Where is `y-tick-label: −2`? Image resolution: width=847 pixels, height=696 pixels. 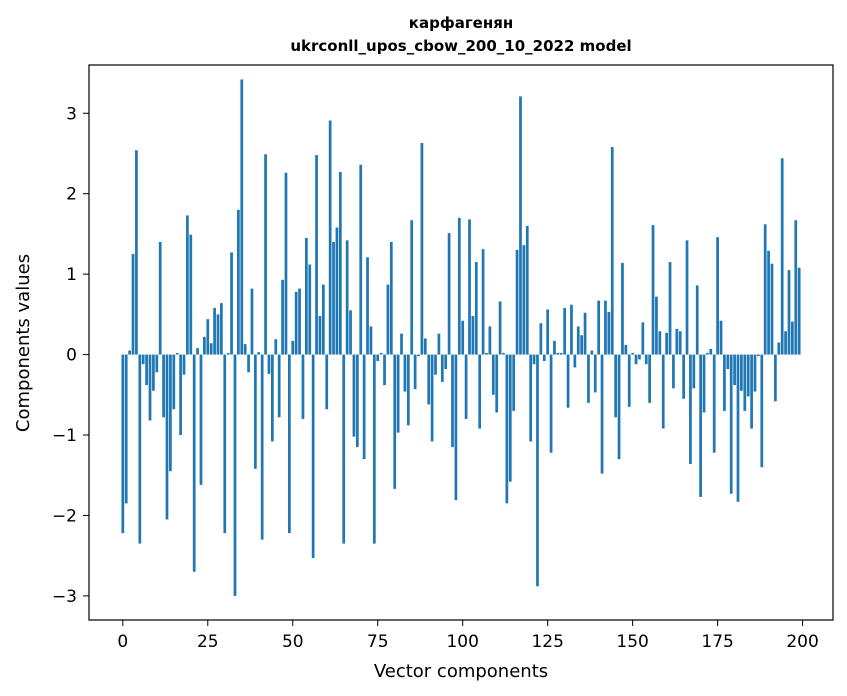
y-tick-label: −2 is located at coordinates (64, 516).